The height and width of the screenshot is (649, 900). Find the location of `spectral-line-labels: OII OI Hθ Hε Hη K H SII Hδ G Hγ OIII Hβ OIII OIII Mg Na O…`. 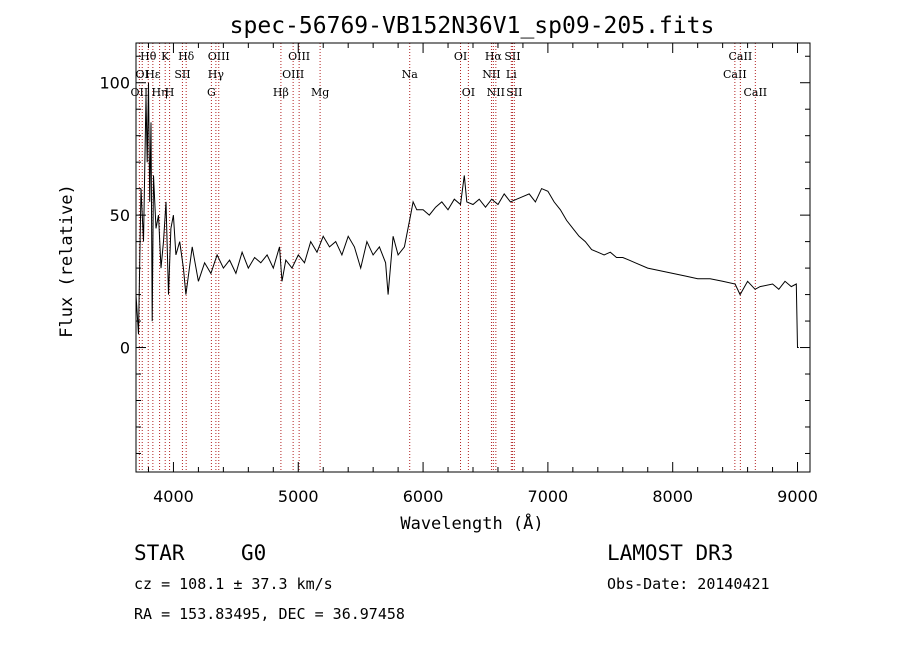

spectral-line-labels: OII OI Hθ Hε Hη K H SII Hδ G Hγ OIII Hβ OIII OIII Mg Na O… is located at coordinates (449, 74).